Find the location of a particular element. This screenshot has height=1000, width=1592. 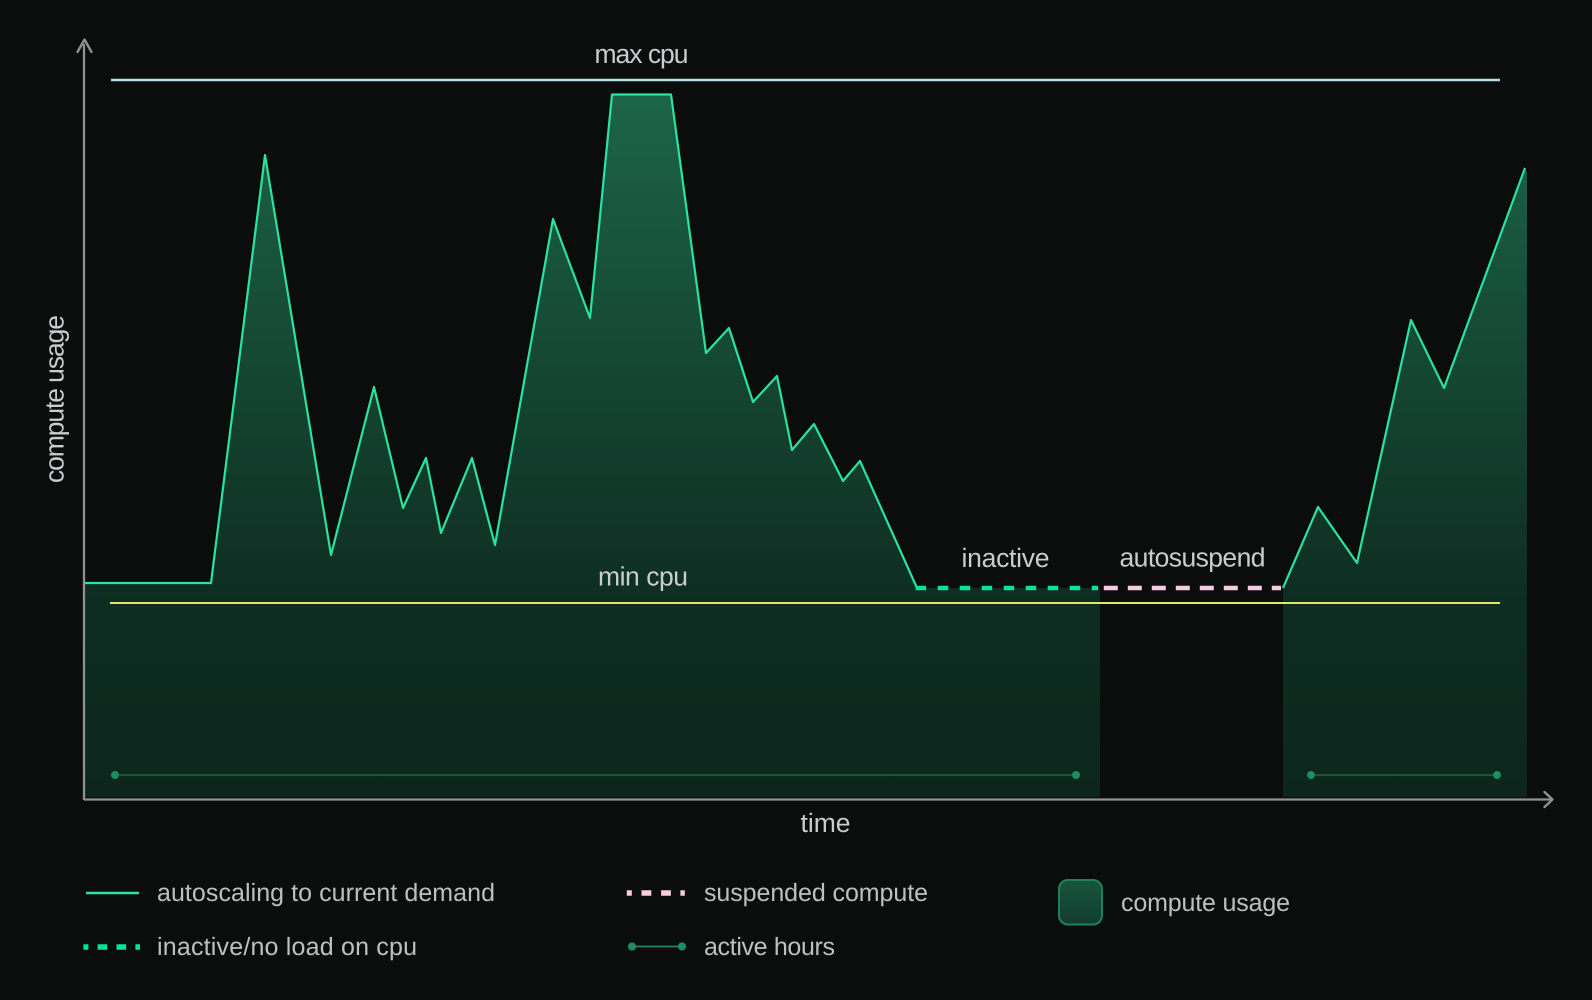

svg-text: max cpu is located at coordinates (642, 54).